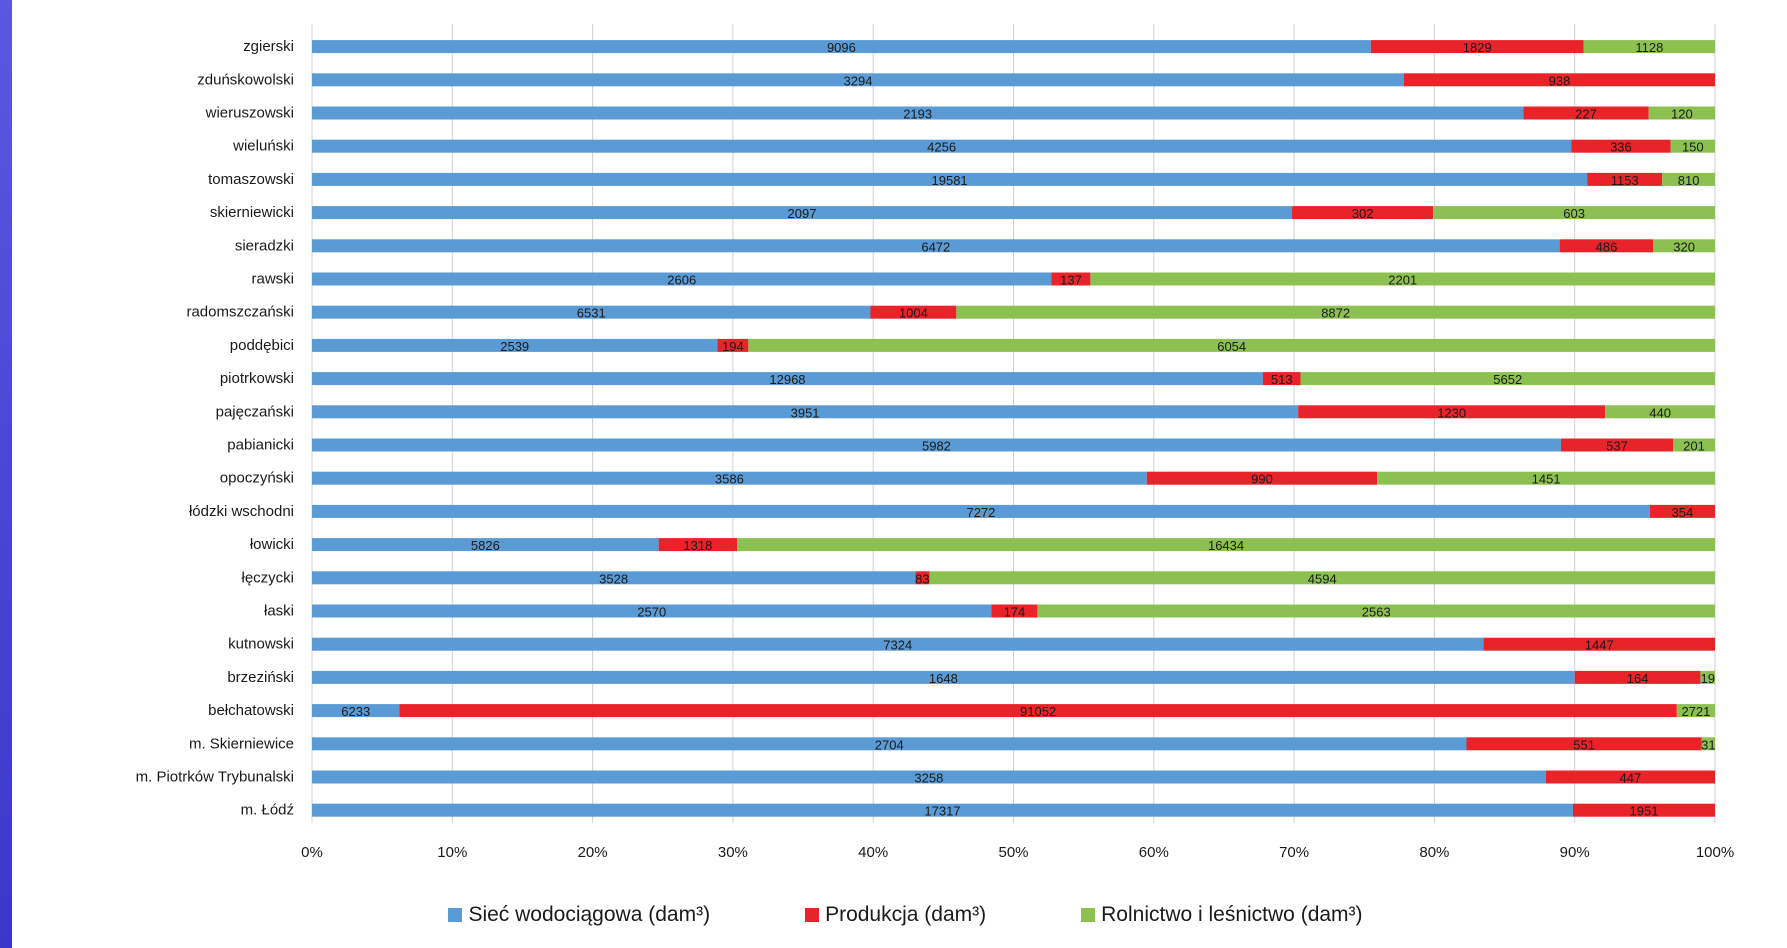 The height and width of the screenshot is (948, 1787). I want to click on category-label: skierniewicki, so click(252, 212).